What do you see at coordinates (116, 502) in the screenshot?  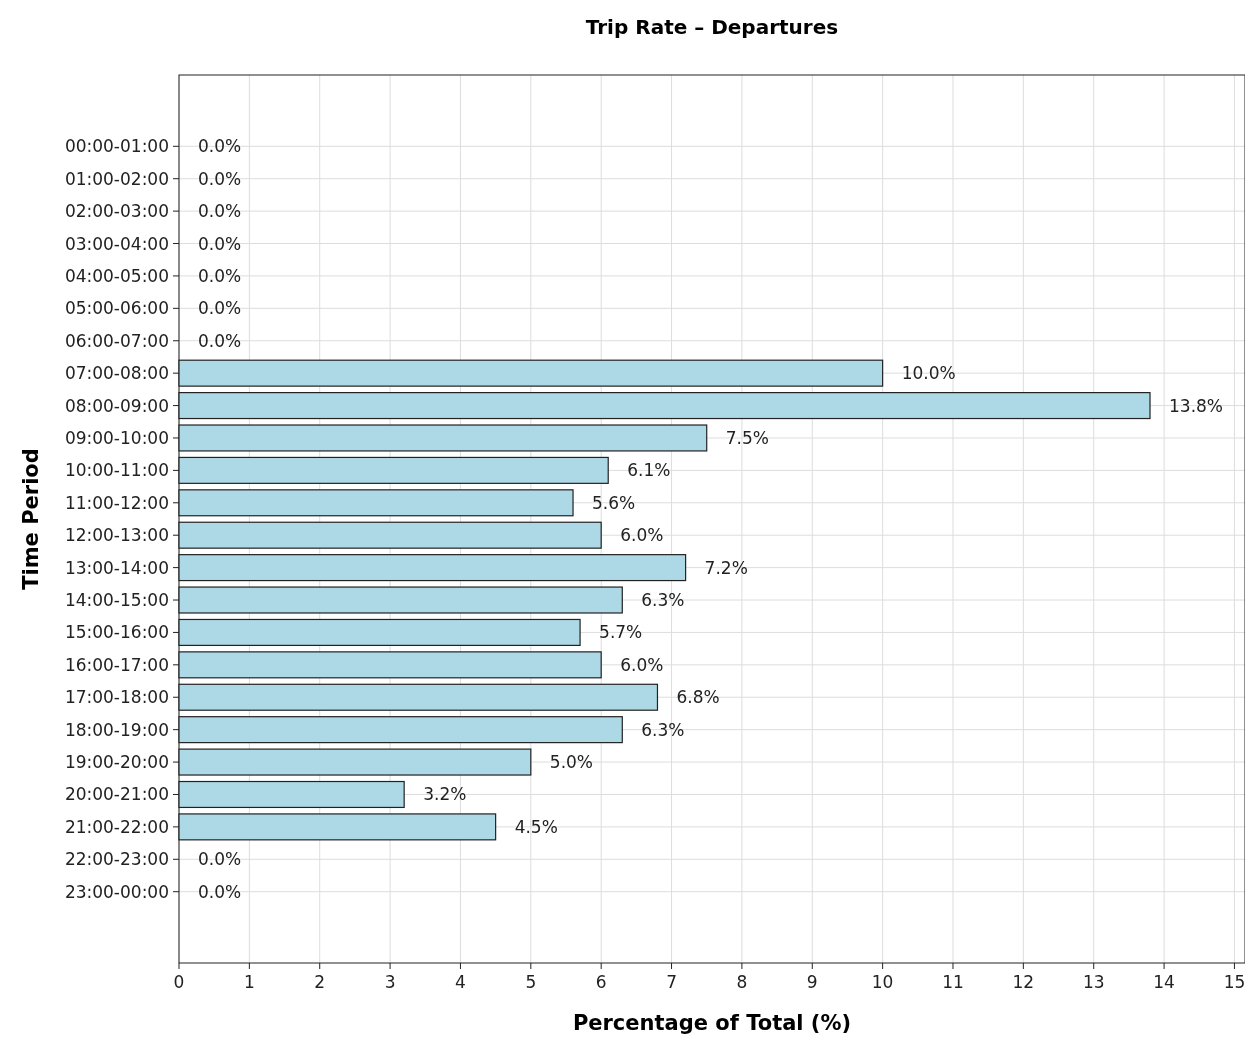 I see `y-tick-label: 11:00-12:00` at bounding box center [116, 502].